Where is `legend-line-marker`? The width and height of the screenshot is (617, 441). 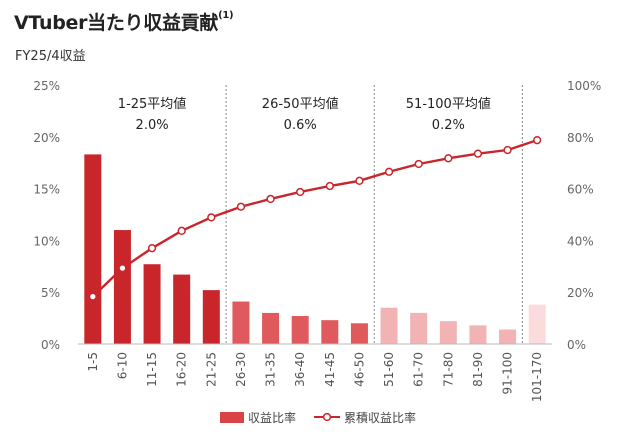
legend-line-marker is located at coordinates (327, 417).